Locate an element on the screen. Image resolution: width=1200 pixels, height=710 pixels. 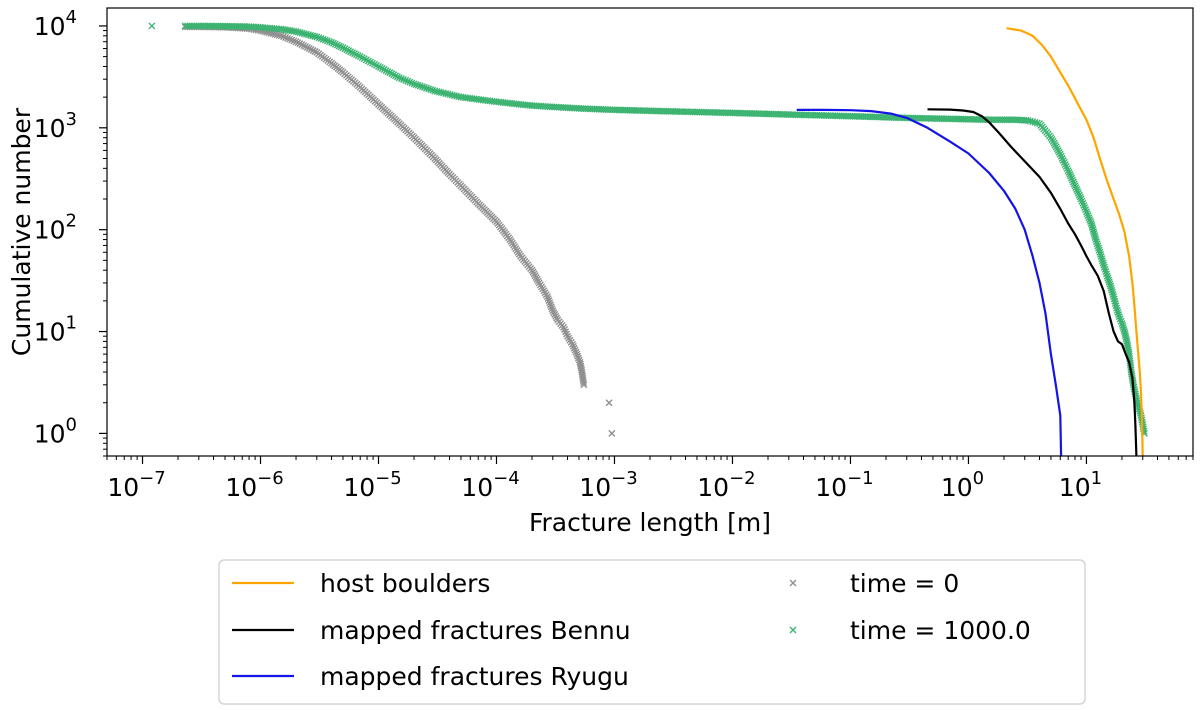
series-line-mapped-fractures-bennu is located at coordinates (1032, 282).